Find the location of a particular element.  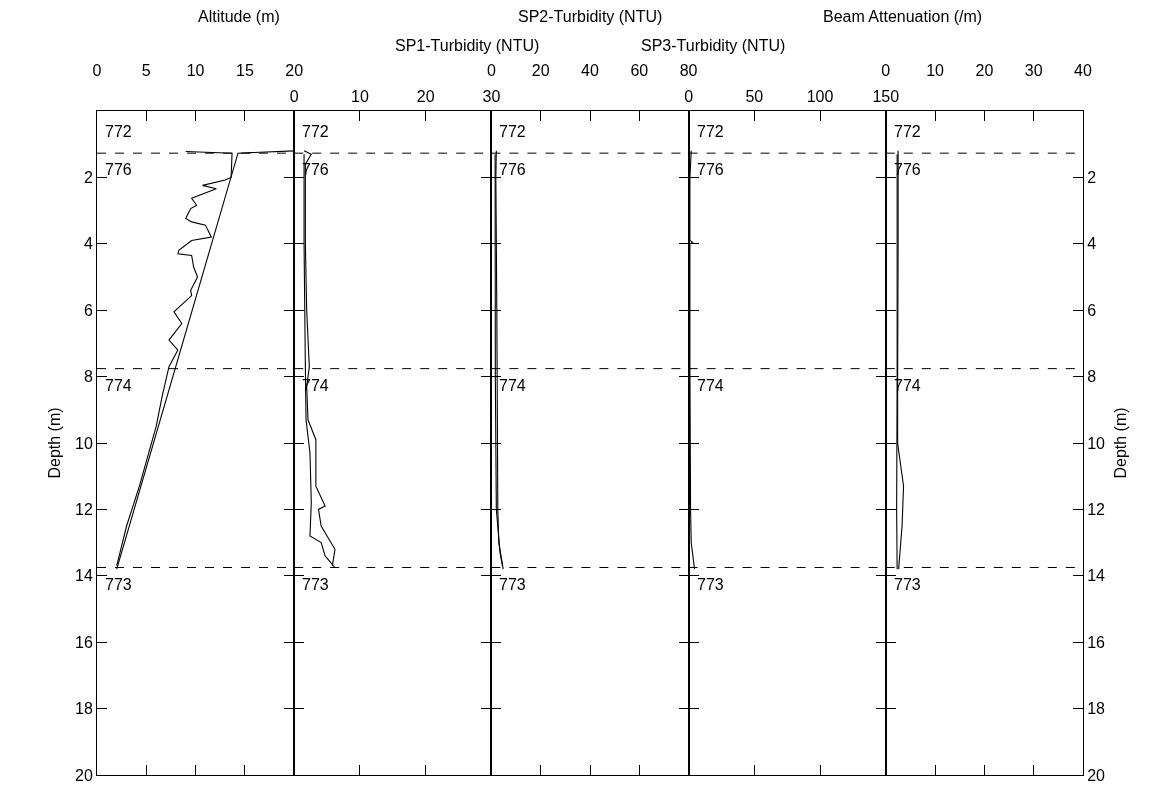

x-tick-label: 80 is located at coordinates (688, 70).